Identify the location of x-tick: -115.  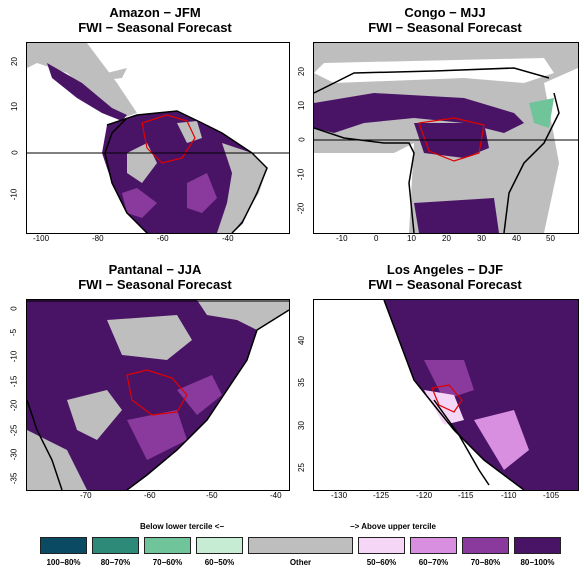
(466, 495).